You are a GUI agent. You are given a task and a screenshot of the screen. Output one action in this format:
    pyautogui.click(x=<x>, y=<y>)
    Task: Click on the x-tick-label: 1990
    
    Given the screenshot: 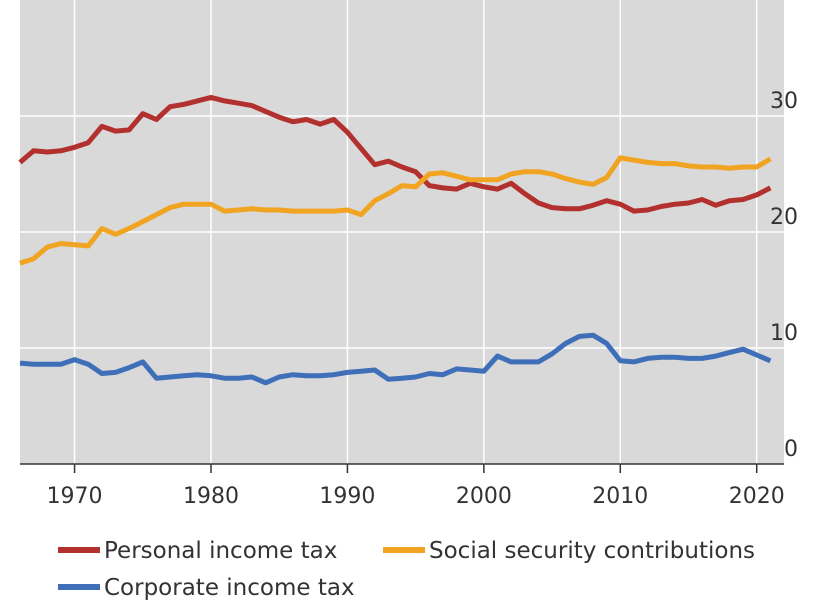 What is the action you would take?
    pyautogui.click(x=347, y=496)
    